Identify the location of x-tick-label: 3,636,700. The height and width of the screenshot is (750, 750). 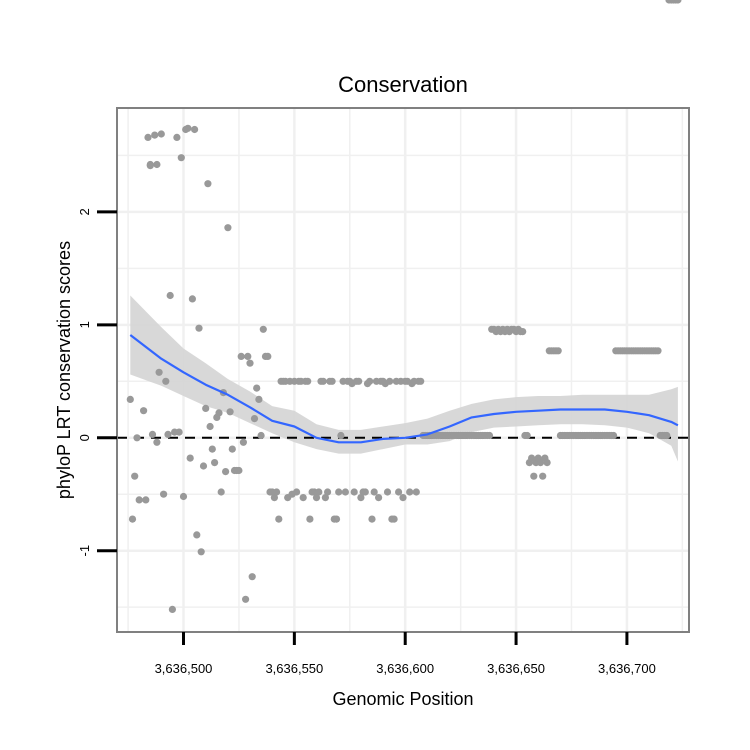
(627, 668).